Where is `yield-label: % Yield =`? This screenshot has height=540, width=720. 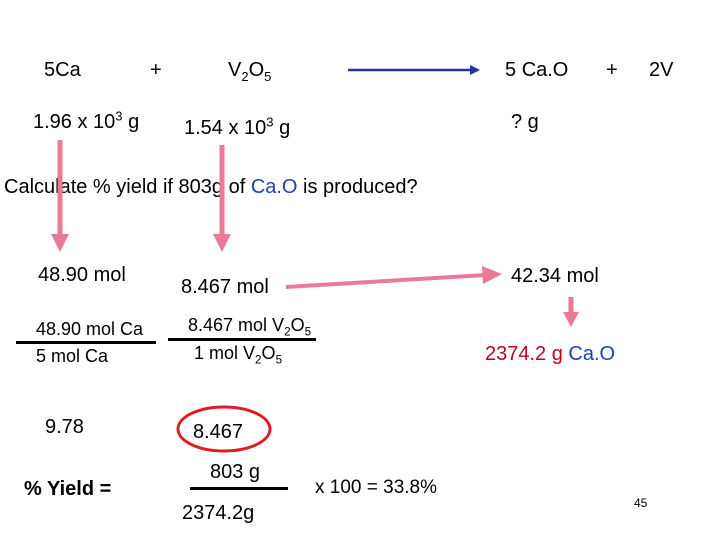
yield-label: % Yield = is located at coordinates (68, 489).